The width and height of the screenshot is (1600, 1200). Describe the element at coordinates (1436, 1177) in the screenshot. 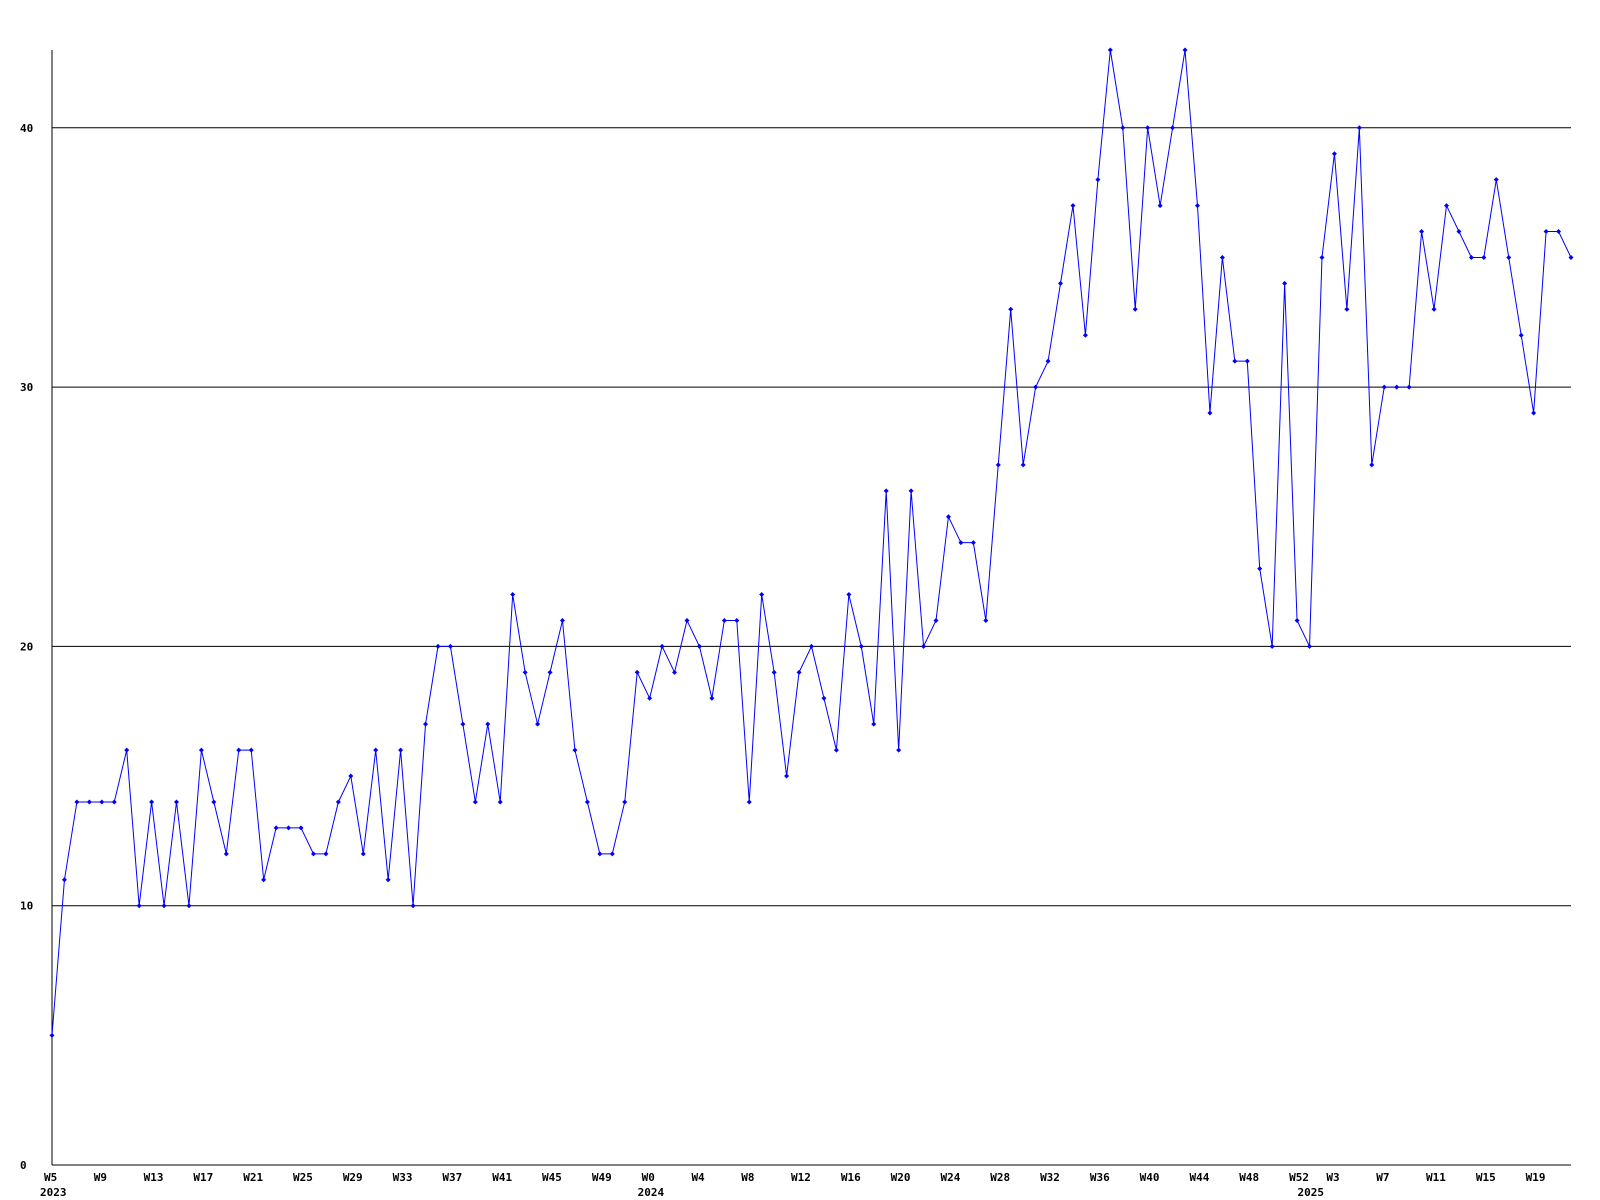

I see `x-tick-label: W11` at that location.